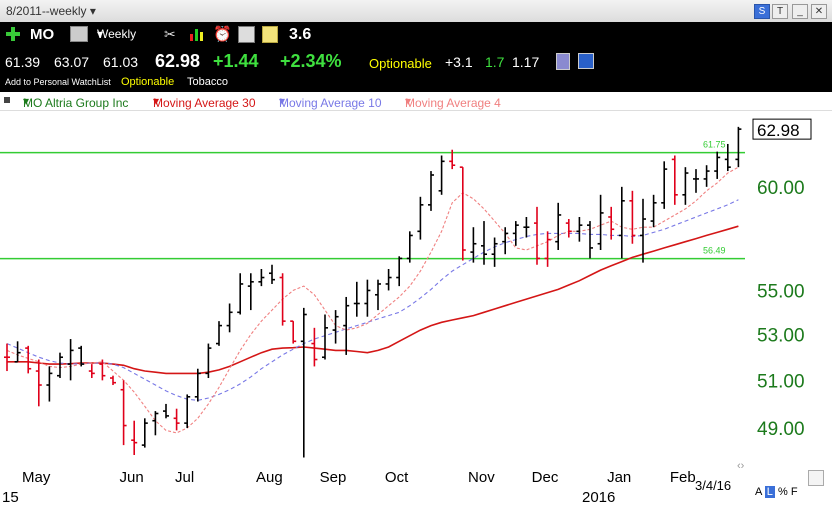  I want to click on x-axis: May Jun Jul Aug Sep Oct Nov Dec Jan Feb 15 2016, so click(349, 487).